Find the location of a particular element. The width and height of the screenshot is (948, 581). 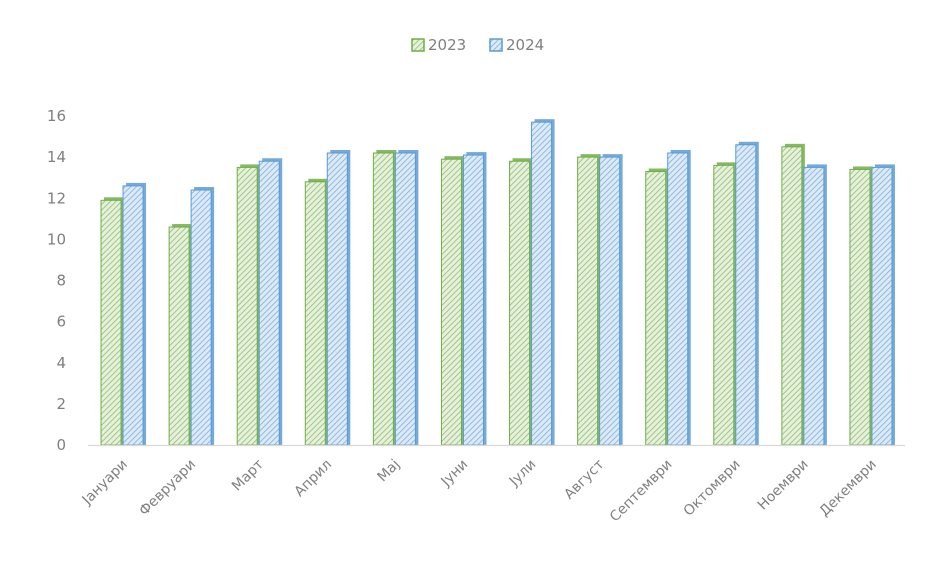

y-tick-label: 8 is located at coordinates (61, 281).